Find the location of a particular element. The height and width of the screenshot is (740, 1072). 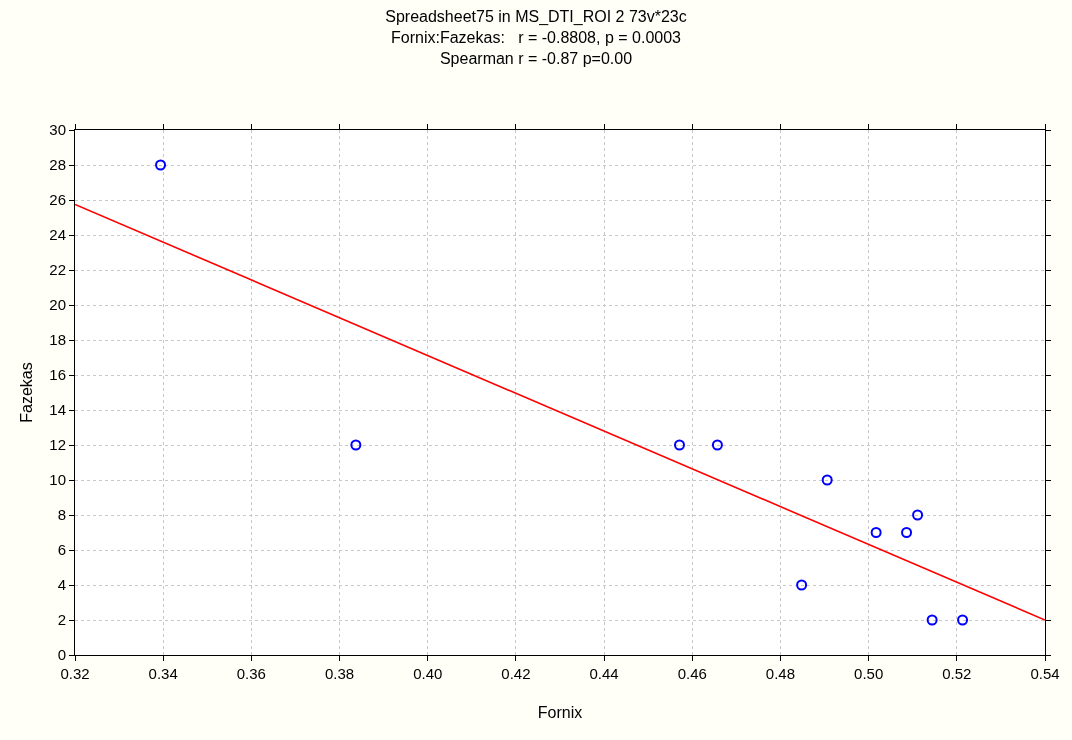

y-tick-label: 26 is located at coordinates (57, 200).